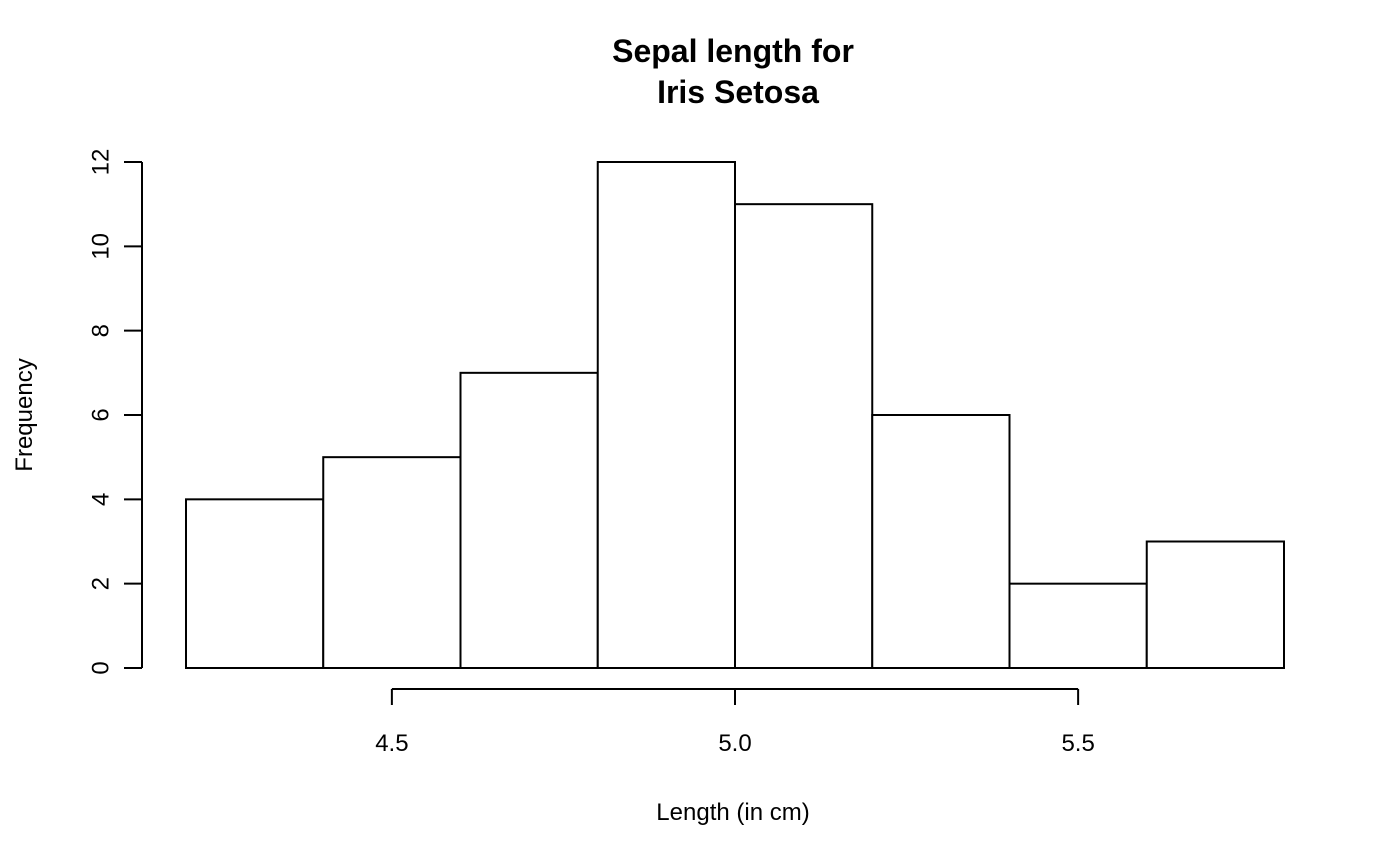 The height and width of the screenshot is (865, 1400). I want to click on y-tick-label: 0, so click(100, 667).